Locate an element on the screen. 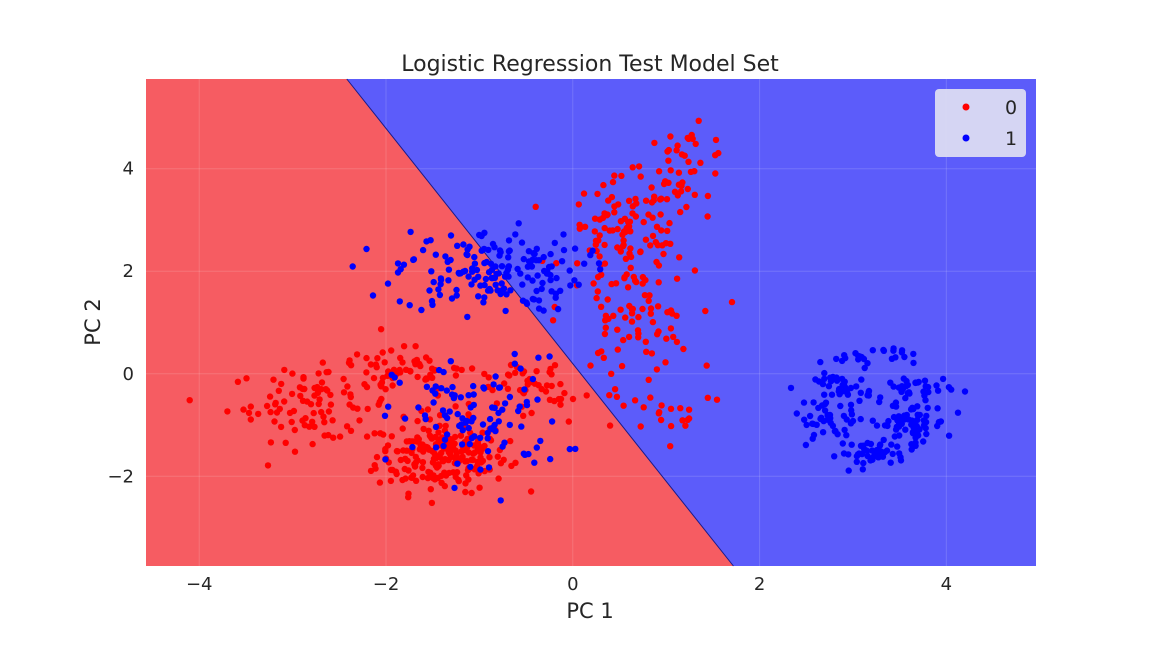 This screenshot has height=648, width=1152. y-tick-label: −2 is located at coordinates (120, 476).